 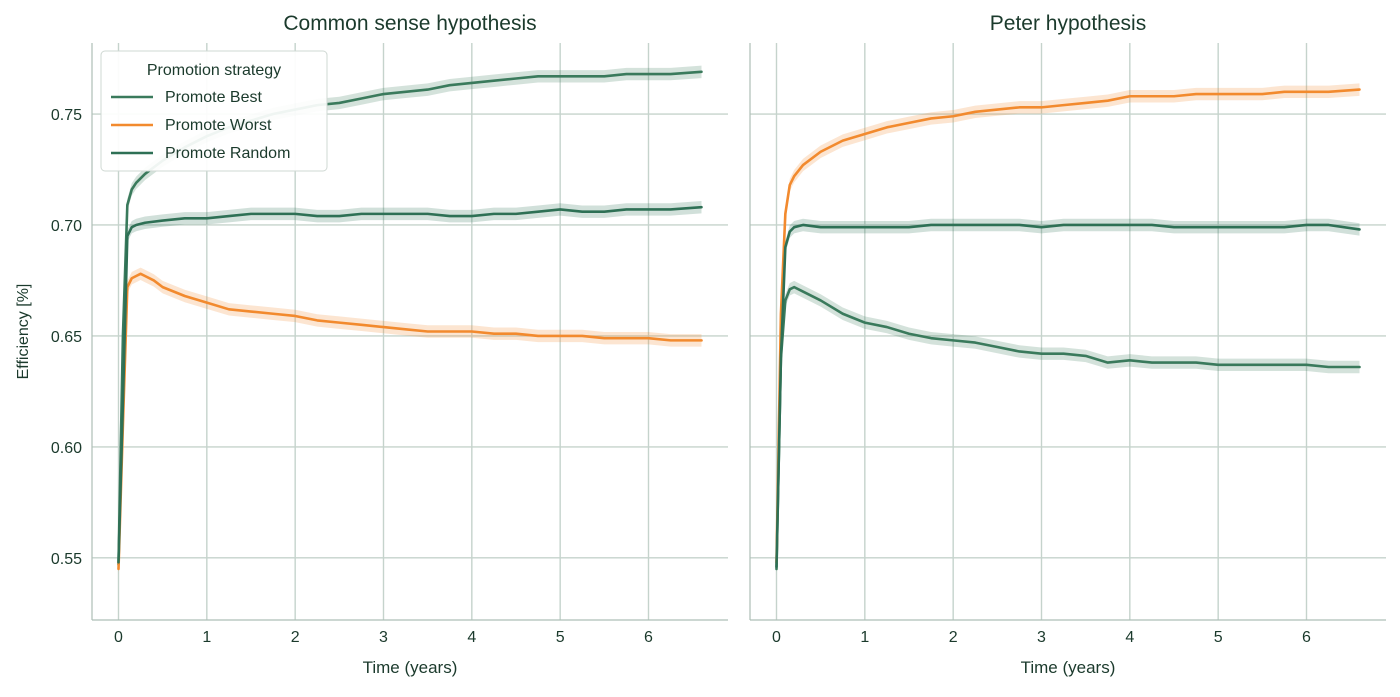 What do you see at coordinates (227, 153) in the screenshot?
I see `legend-entry: Promote Random` at bounding box center [227, 153].